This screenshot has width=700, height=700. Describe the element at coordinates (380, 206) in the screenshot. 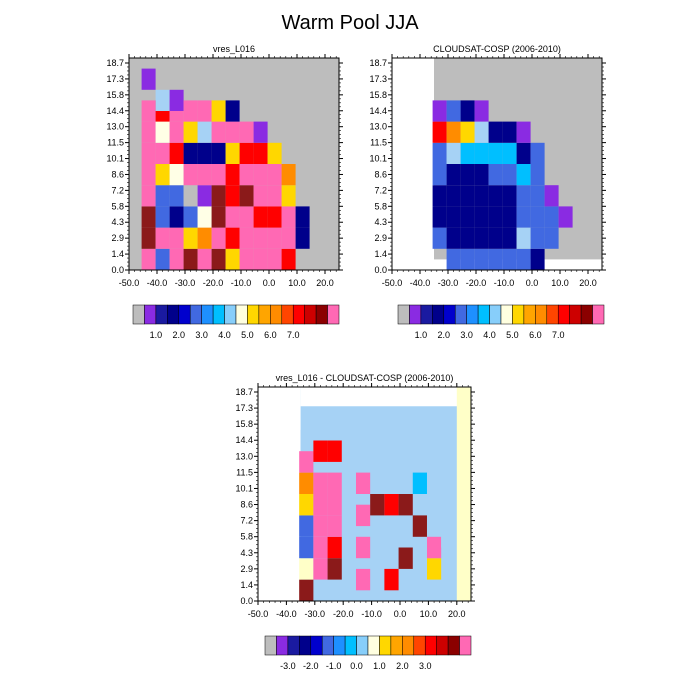

I see `y-tick-label: 5.8` at that location.